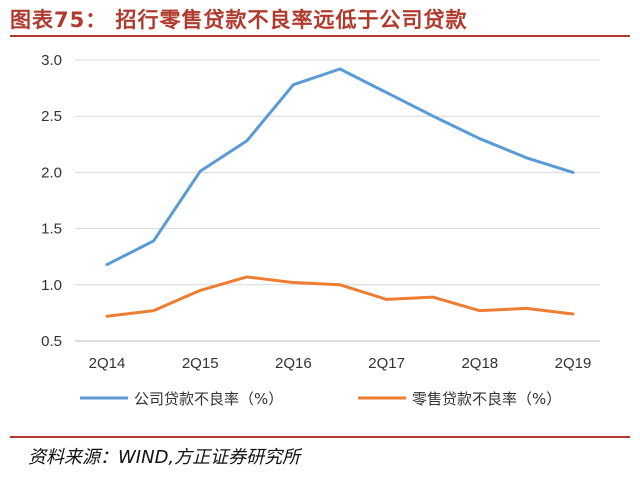  Describe the element at coordinates (486, 399) in the screenshot. I see `legend-label: 零售贷款不良率（%）` at that location.